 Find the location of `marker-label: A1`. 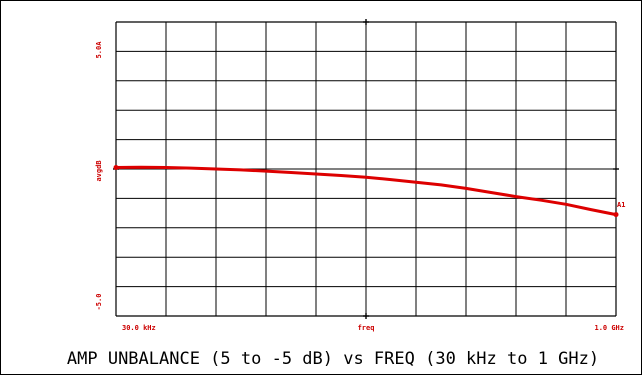

marker-label: A1 is located at coordinates (621, 205).